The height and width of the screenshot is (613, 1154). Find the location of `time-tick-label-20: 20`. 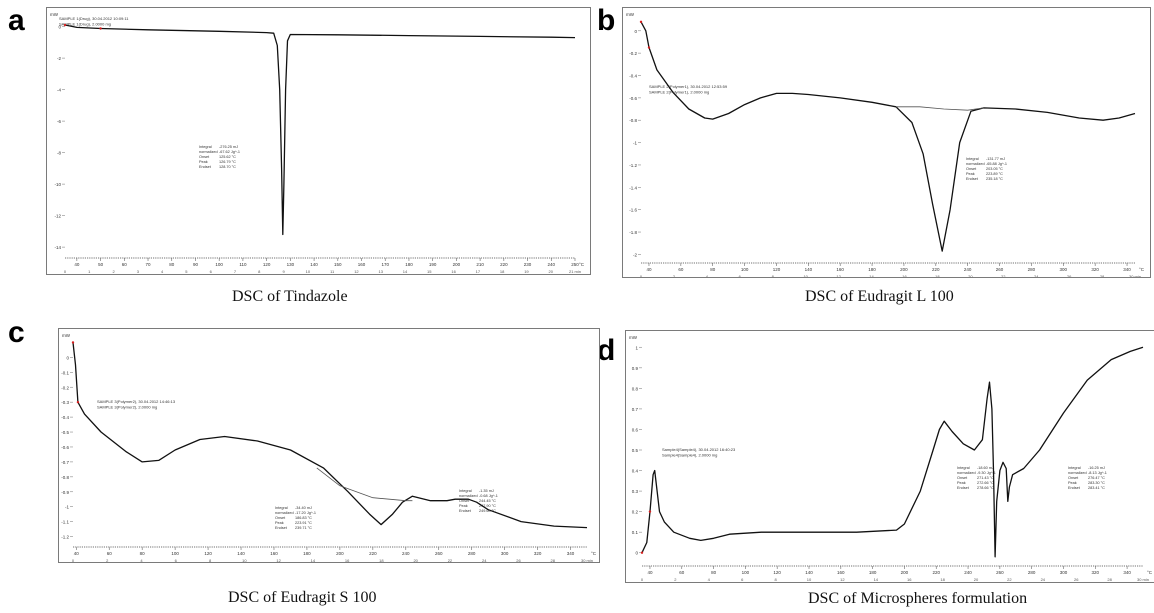

time-tick-label-20: 20 is located at coordinates (550, 271).